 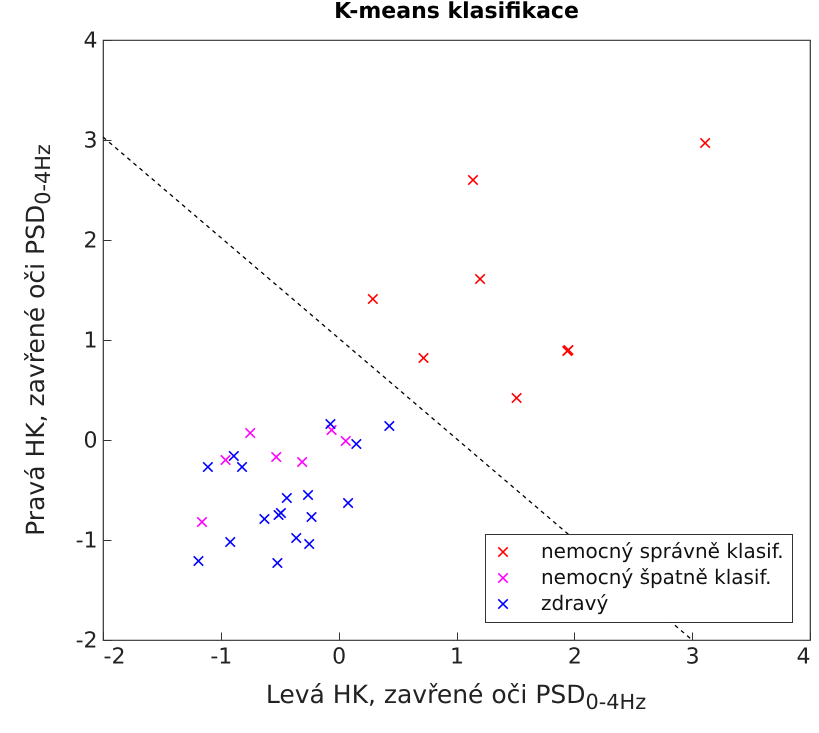 I want to click on legend-label: nemocný špatně klasif., so click(x=656, y=577).